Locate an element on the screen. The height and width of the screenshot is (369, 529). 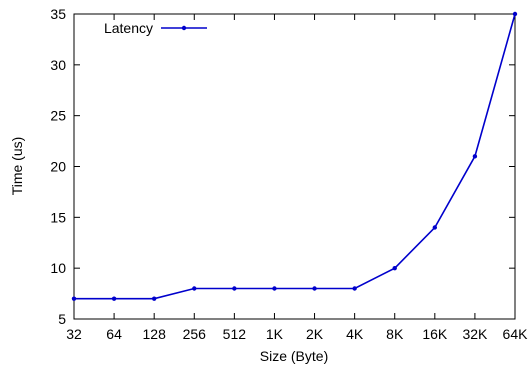
y-tick-label: 25 is located at coordinates (58, 116).